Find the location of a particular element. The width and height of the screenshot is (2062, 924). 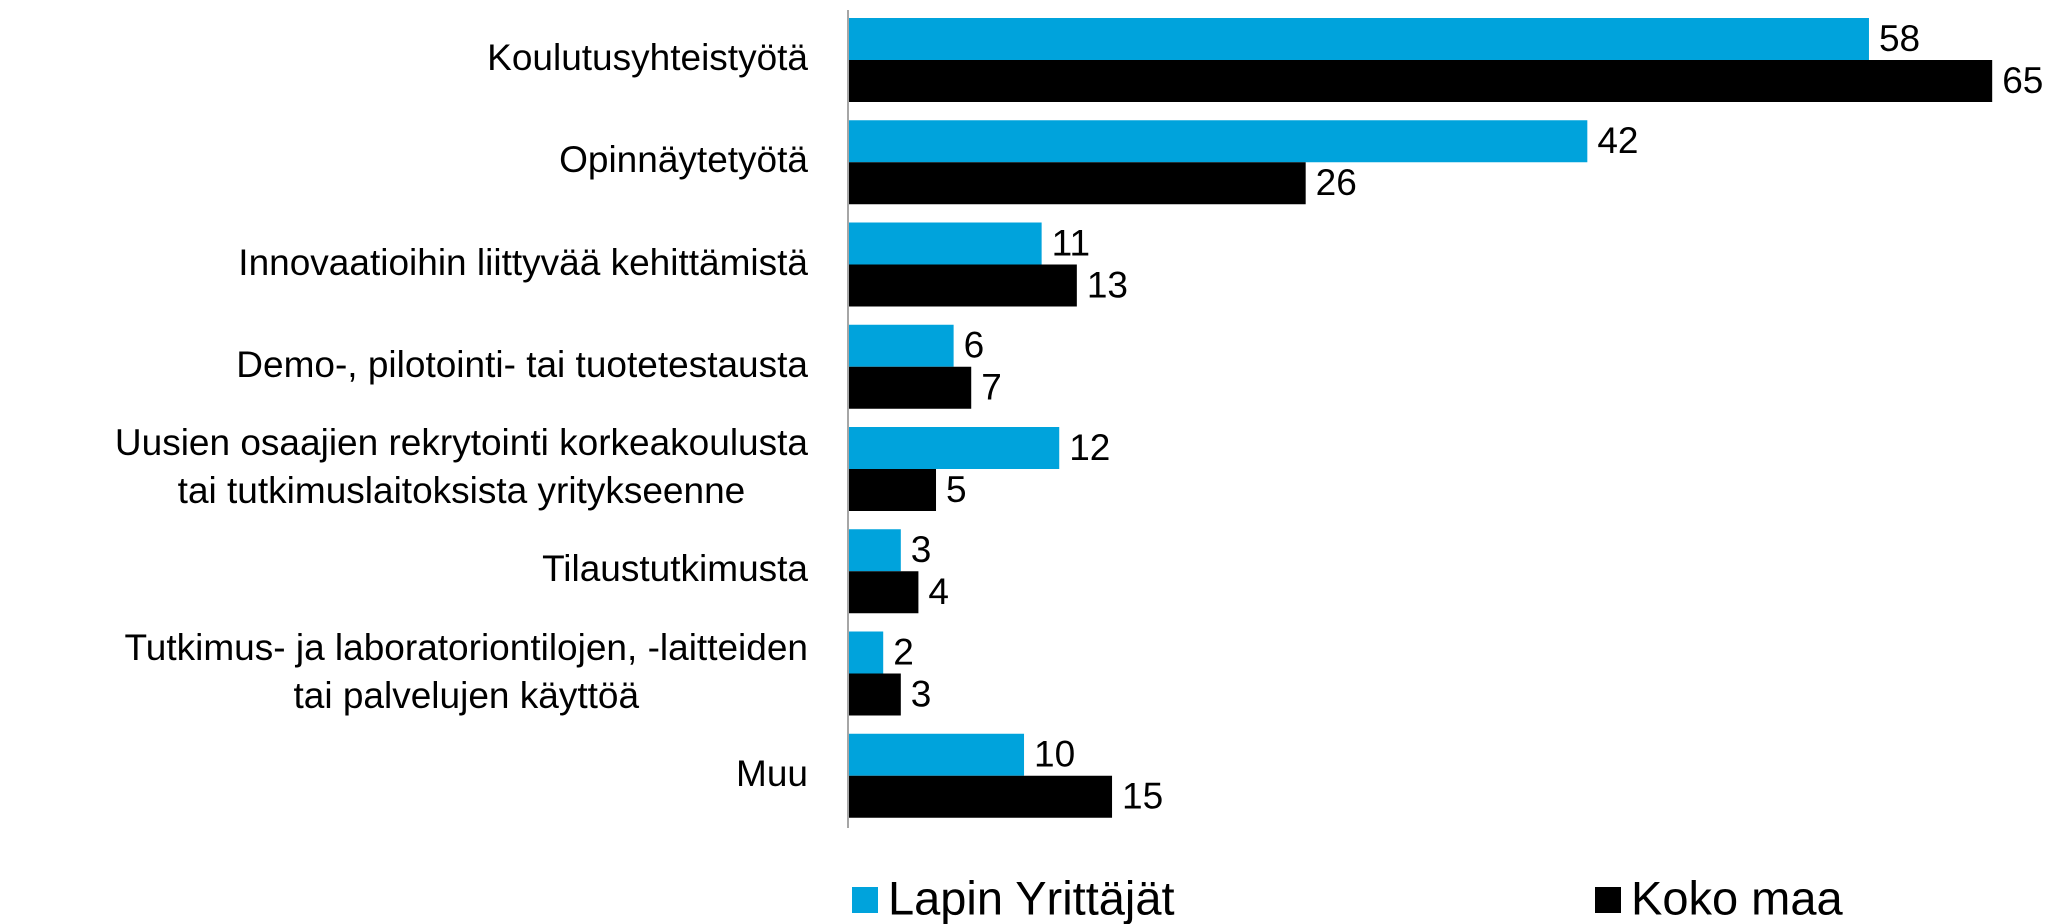

category-label: Demo-, pilotointi- tai tuotetestausta is located at coordinates (522, 364).